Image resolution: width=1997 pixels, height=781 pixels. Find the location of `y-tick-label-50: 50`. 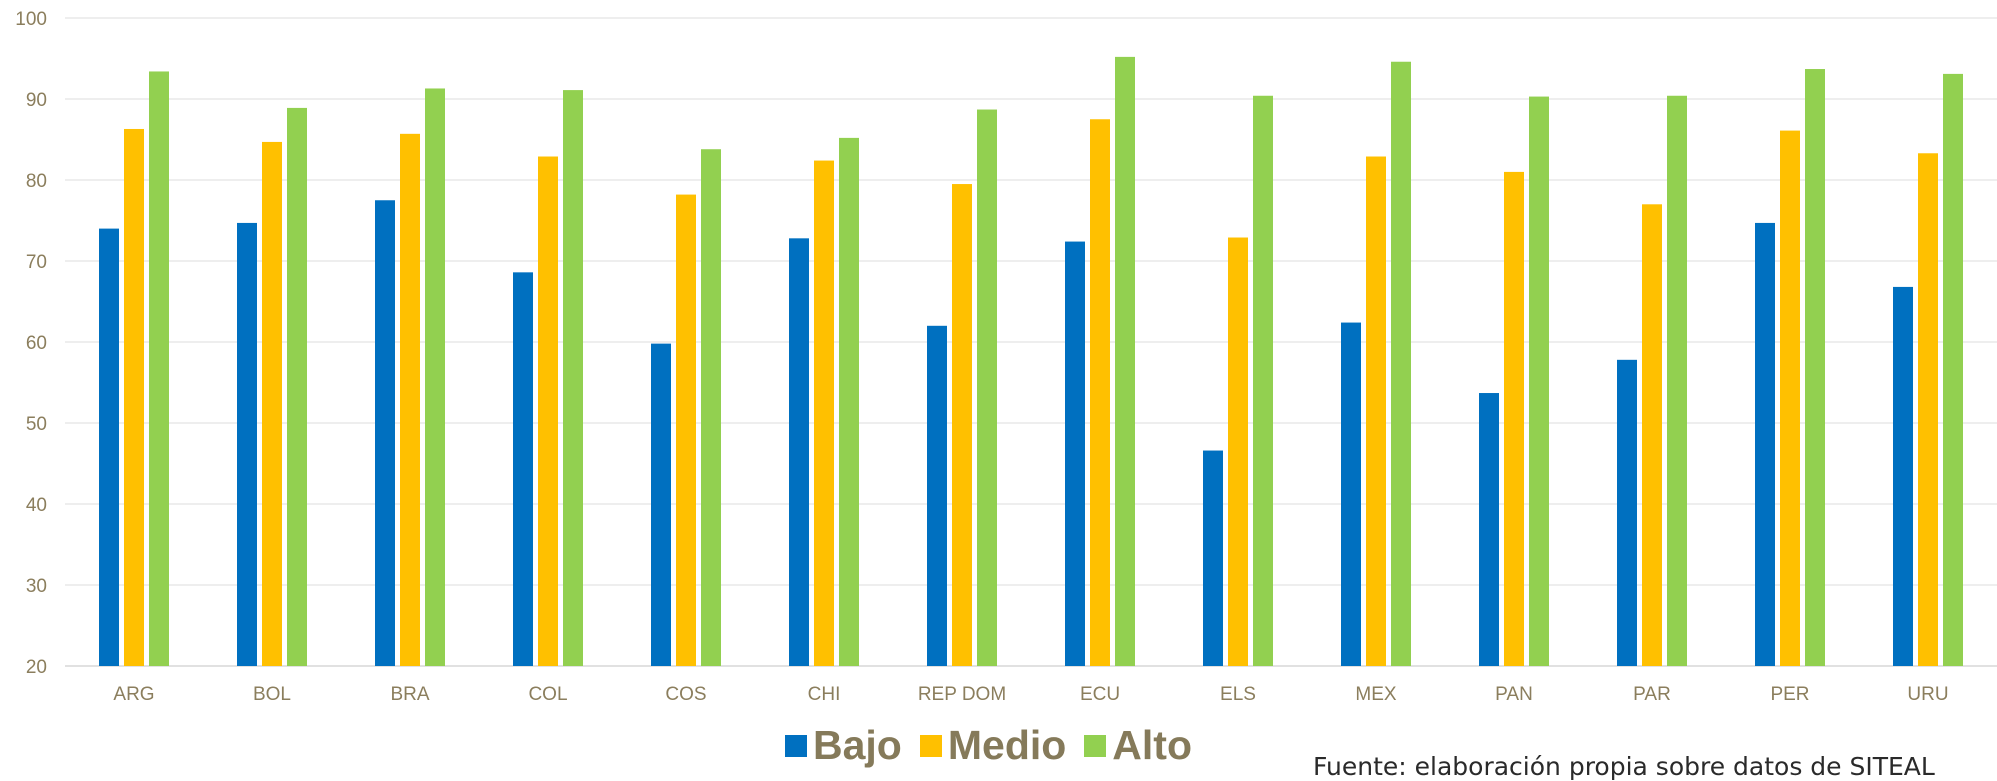

y-tick-label-50: 50 is located at coordinates (36, 424).